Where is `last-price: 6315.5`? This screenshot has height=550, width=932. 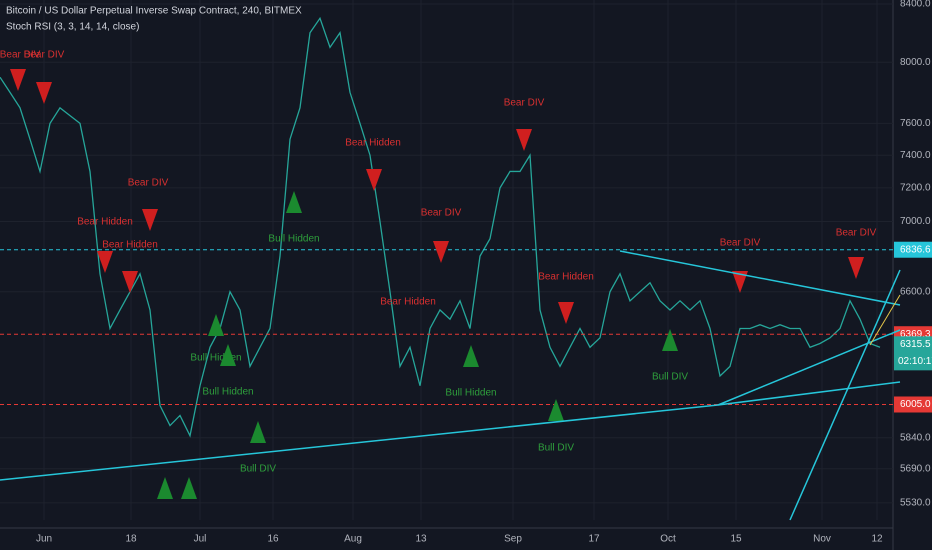 last-price: 6315.5 is located at coordinates (915, 344).